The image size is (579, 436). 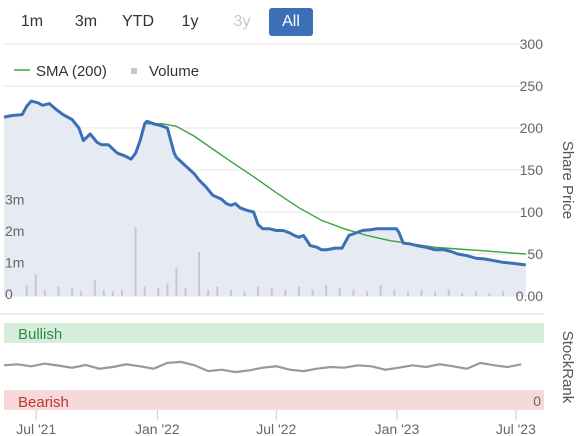 I want to click on x-axis: Jul '21 Jan '22 Jul '22 Jan '23 Jul '23, so click(x=276, y=423).